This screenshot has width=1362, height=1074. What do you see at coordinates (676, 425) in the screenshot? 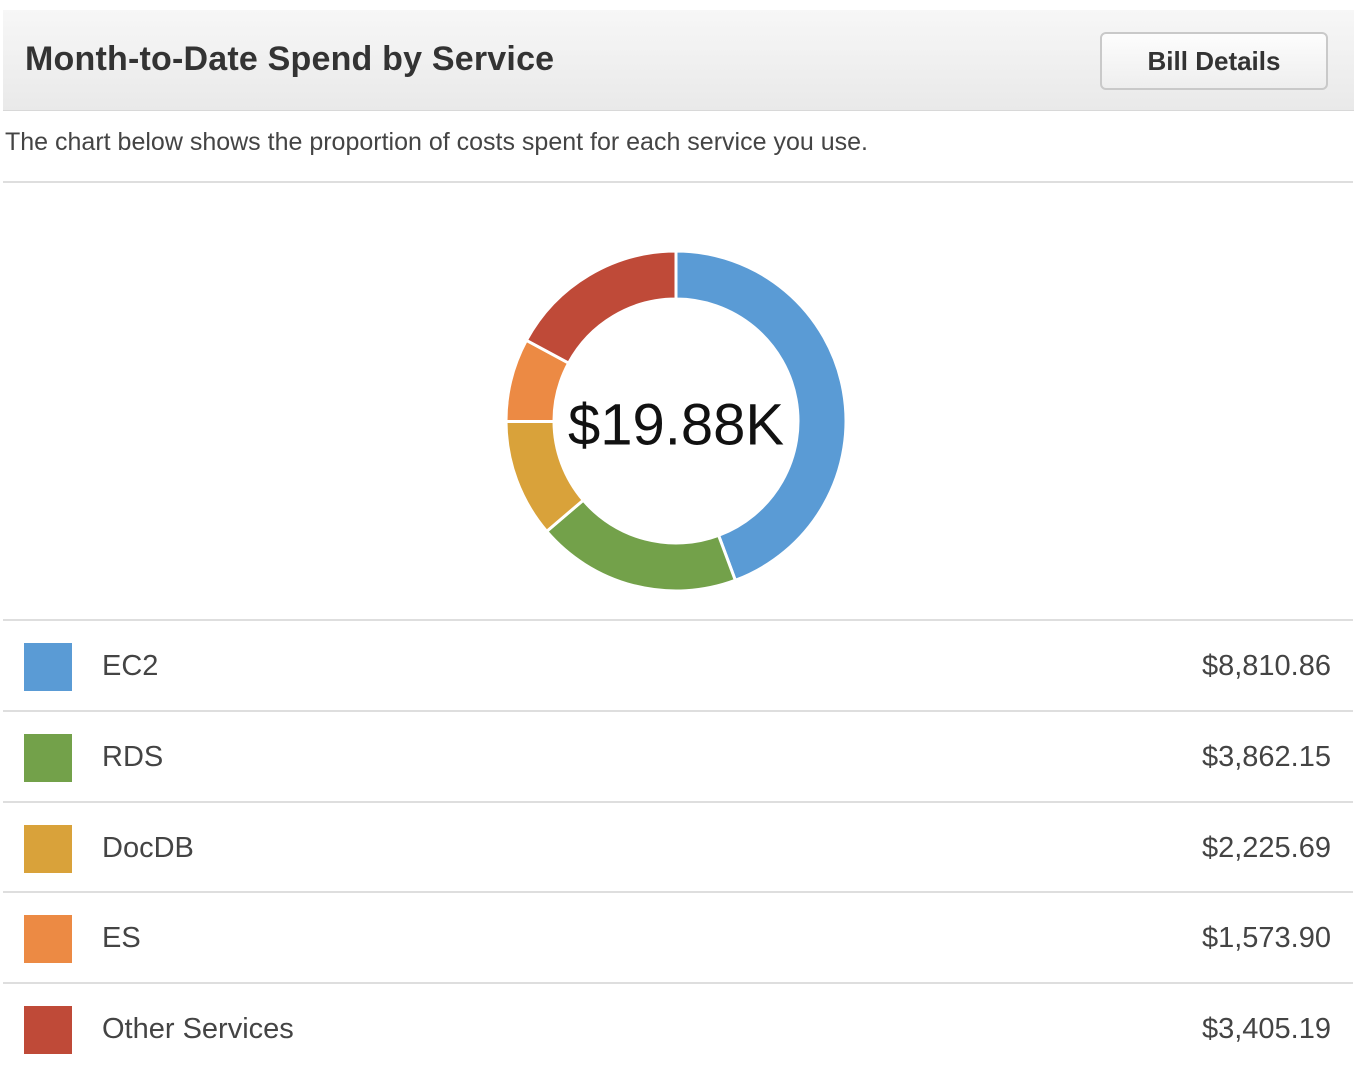
I see `donut-center-total: $19.88K` at bounding box center [676, 425].